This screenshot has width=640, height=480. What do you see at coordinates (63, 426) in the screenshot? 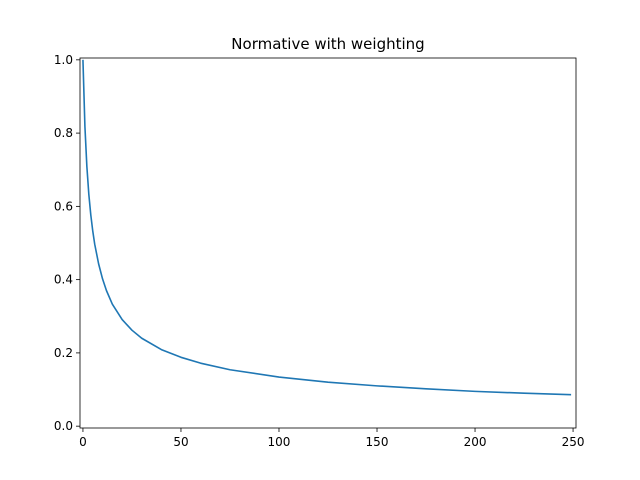
I see `y-tick-label: 0.0` at bounding box center [63, 426].